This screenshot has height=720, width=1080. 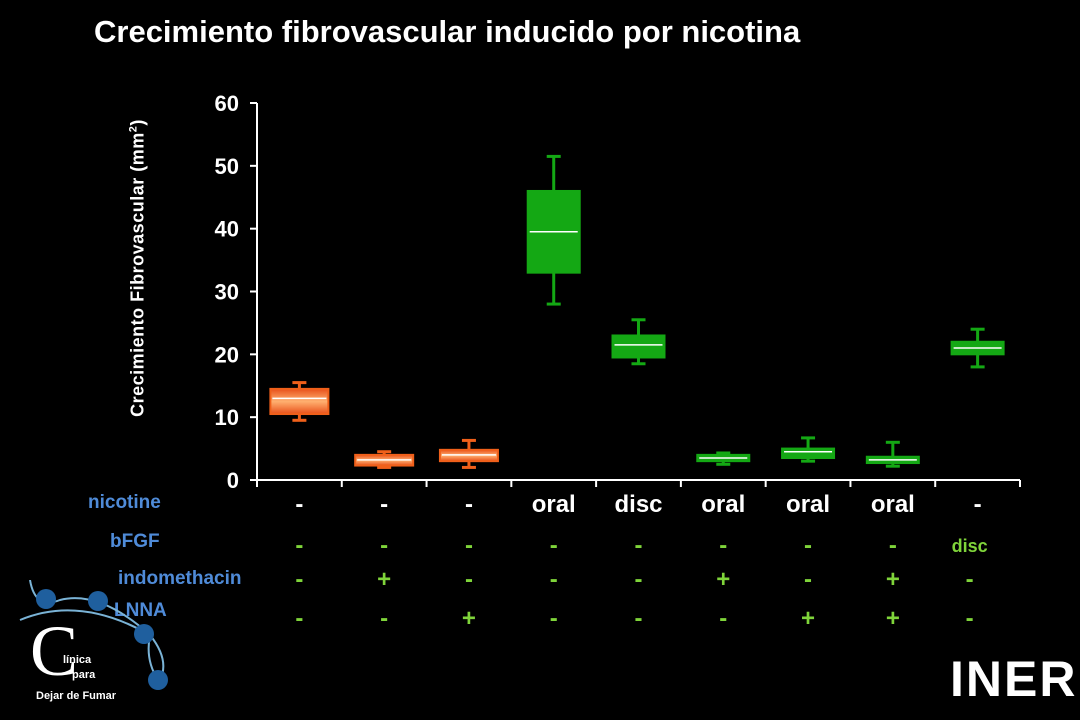 What do you see at coordinates (723, 618) in the screenshot?
I see `cell-lnna-6: -` at bounding box center [723, 618].